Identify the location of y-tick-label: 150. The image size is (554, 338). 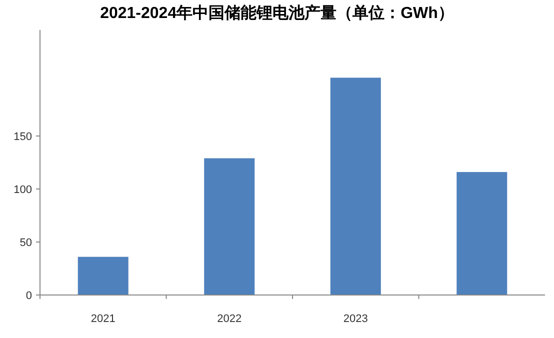
(23, 137).